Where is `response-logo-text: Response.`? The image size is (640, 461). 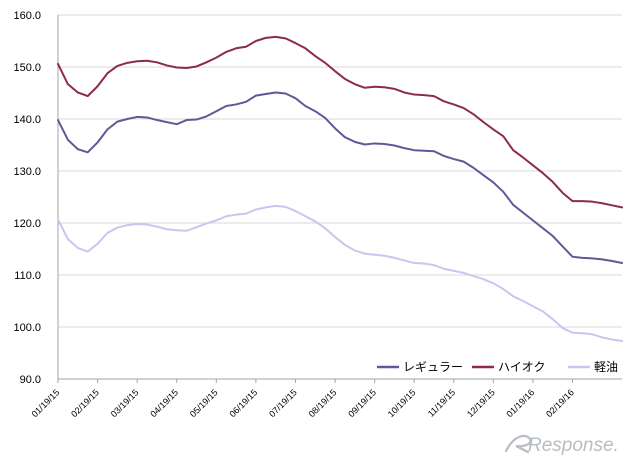
response-logo-text: Response. is located at coordinates (573, 445).